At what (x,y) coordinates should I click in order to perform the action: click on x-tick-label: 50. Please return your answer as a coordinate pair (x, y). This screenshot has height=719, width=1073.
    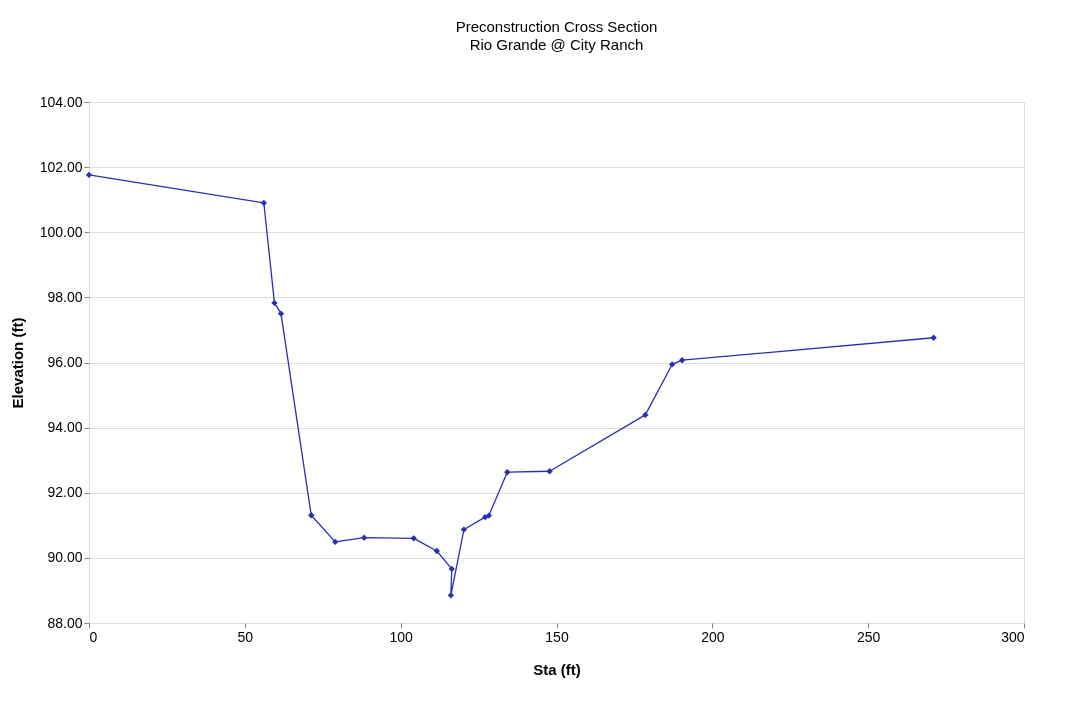
    Looking at the image, I should click on (245, 636).